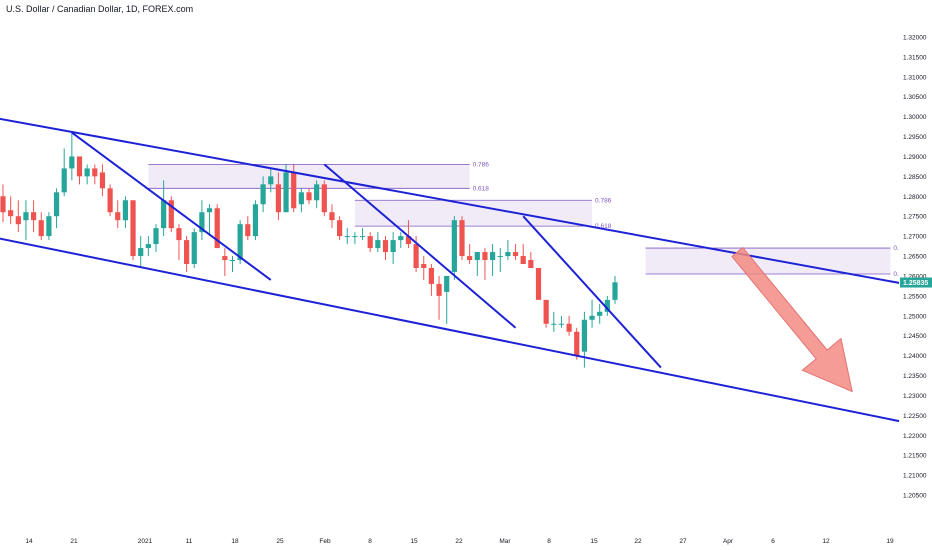 The width and height of the screenshot is (932, 550). What do you see at coordinates (915, 217) in the screenshot?
I see `price-tick-label: 1.27500` at bounding box center [915, 217].